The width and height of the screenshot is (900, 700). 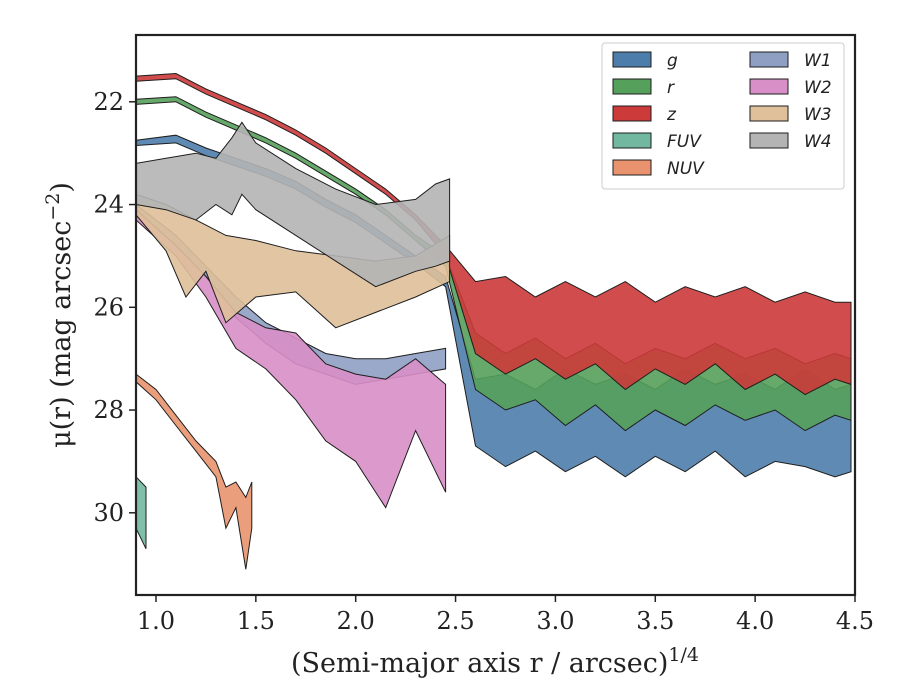 I want to click on legend-label-nuv: NUV, so click(x=686, y=169).